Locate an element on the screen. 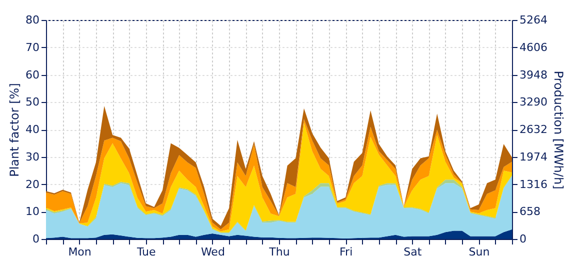  y2-axis-title: Production [MWh/h] is located at coordinates (558, 130).